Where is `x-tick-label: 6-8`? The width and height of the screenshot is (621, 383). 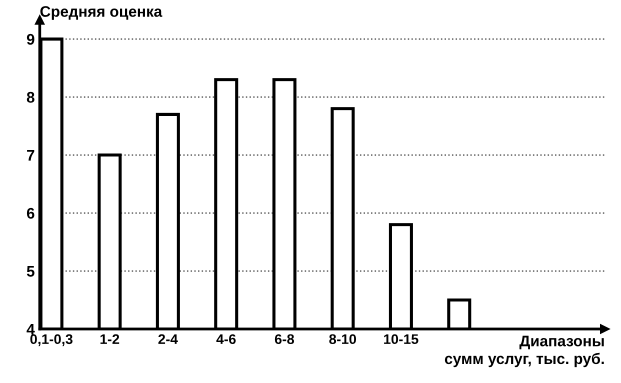 x-tick-label: 6-8 is located at coordinates (284, 339).